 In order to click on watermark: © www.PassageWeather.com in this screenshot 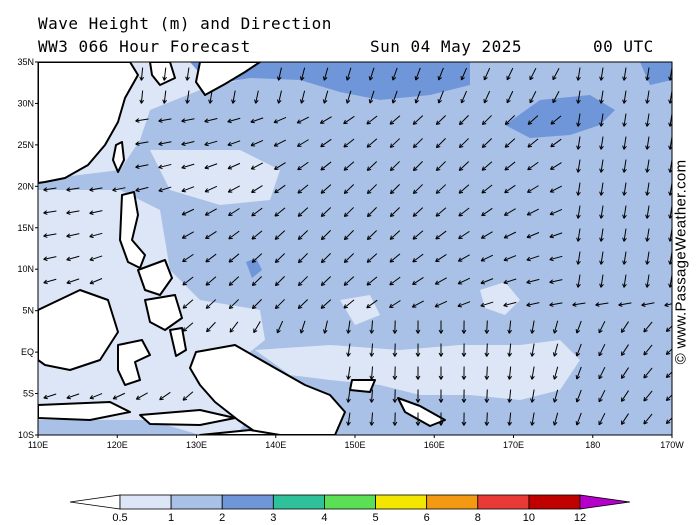, I will do `click(681, 262)`.